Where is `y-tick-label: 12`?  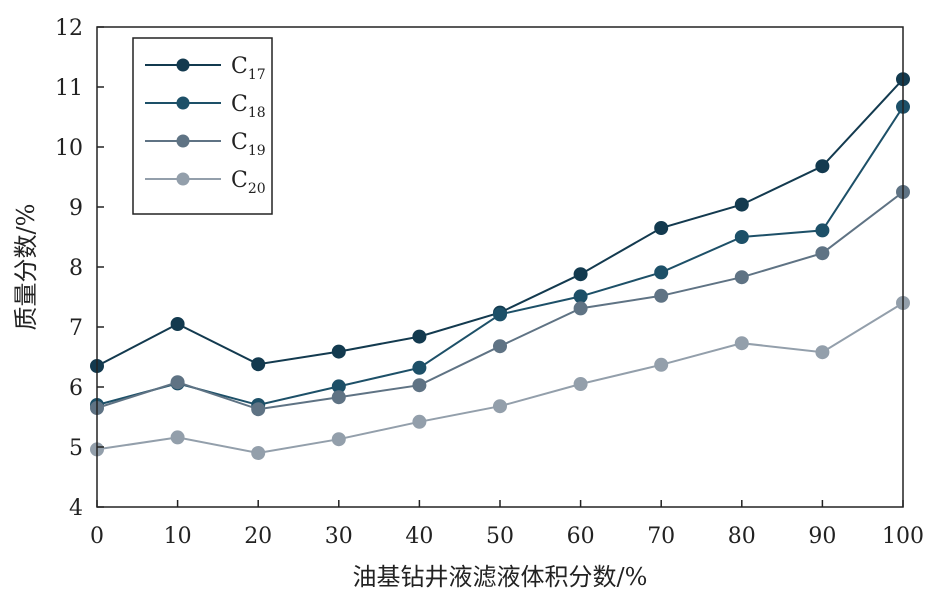
y-tick-label: 12 is located at coordinates (69, 28).